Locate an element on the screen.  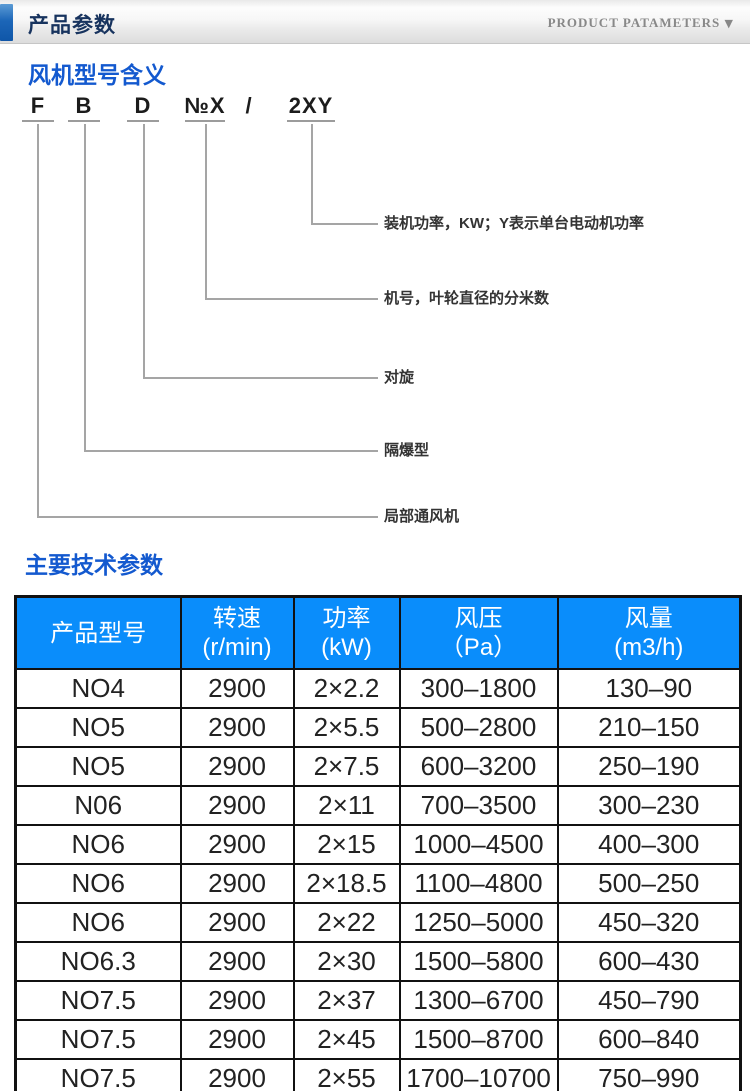
table-cell: 1700–10700 is located at coordinates (478, 1074).